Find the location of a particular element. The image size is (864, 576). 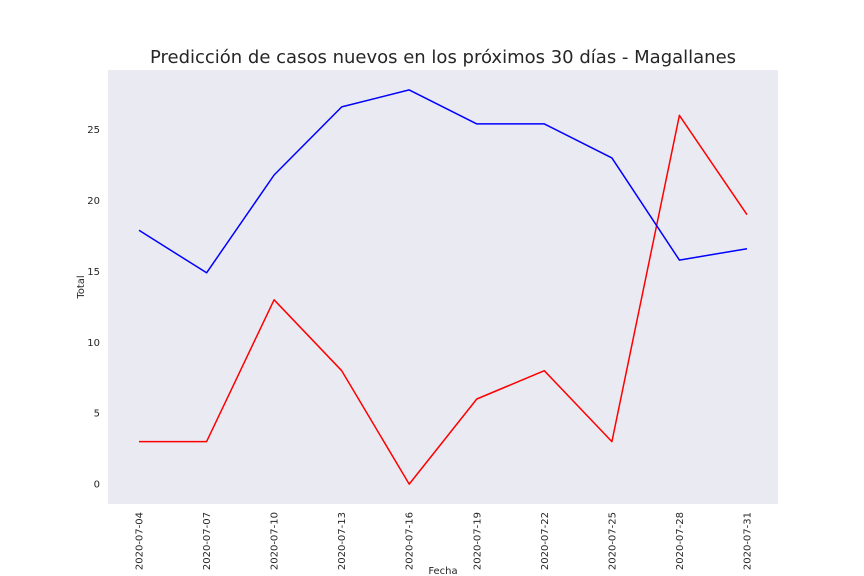

x-tick-label: 2020-07-28 is located at coordinates (680, 541).